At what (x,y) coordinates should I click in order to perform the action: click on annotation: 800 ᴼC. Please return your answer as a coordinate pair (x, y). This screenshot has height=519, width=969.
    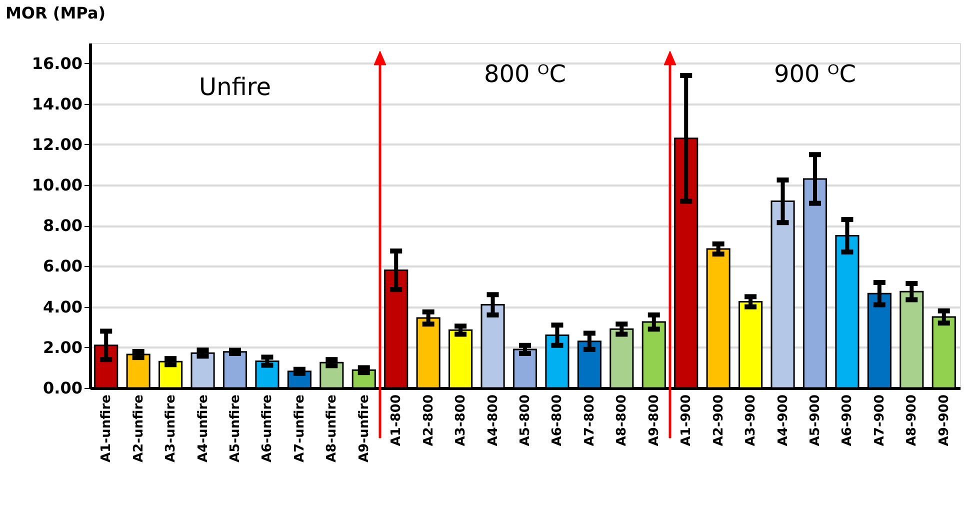
    Looking at the image, I should click on (525, 74).